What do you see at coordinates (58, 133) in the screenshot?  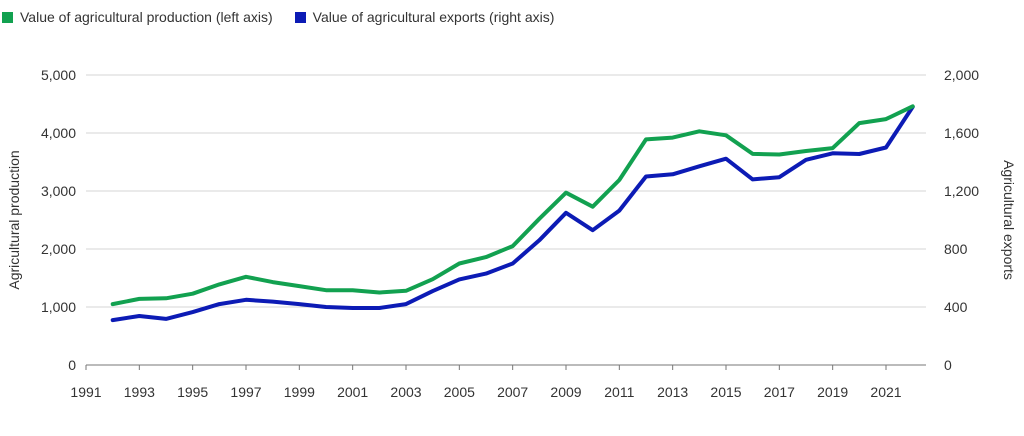 I see `left-tick-label: 4,000` at bounding box center [58, 133].